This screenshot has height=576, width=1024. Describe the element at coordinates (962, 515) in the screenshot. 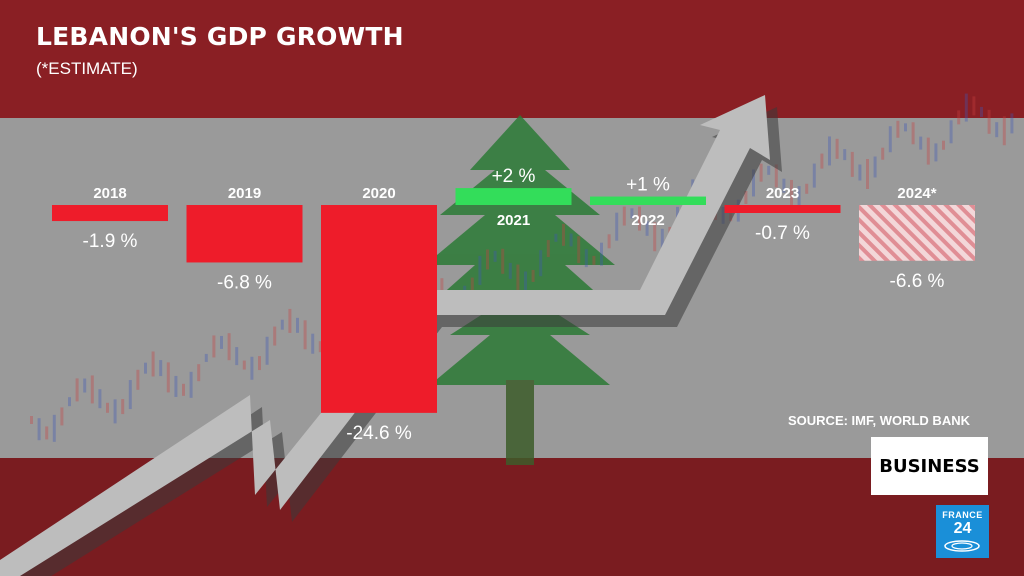

I see `logo-text-top: FRANCE` at that location.